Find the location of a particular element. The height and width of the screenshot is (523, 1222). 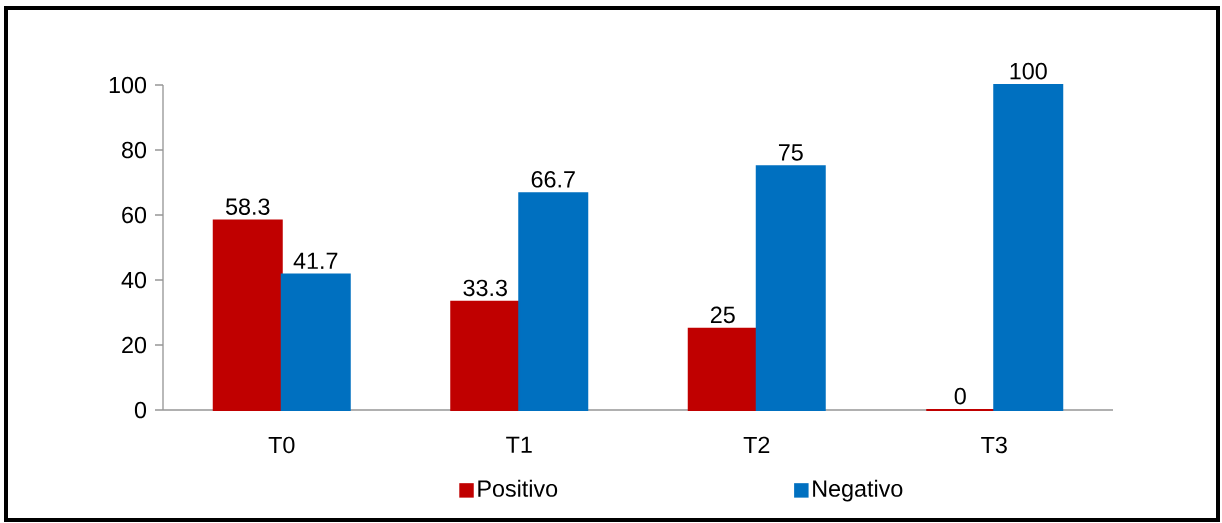

data-label: 0 is located at coordinates (960, 396).